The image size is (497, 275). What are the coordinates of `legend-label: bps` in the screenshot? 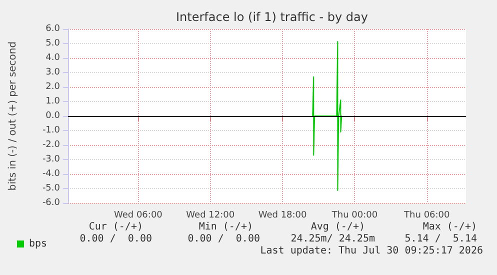 It's located at (38, 244).